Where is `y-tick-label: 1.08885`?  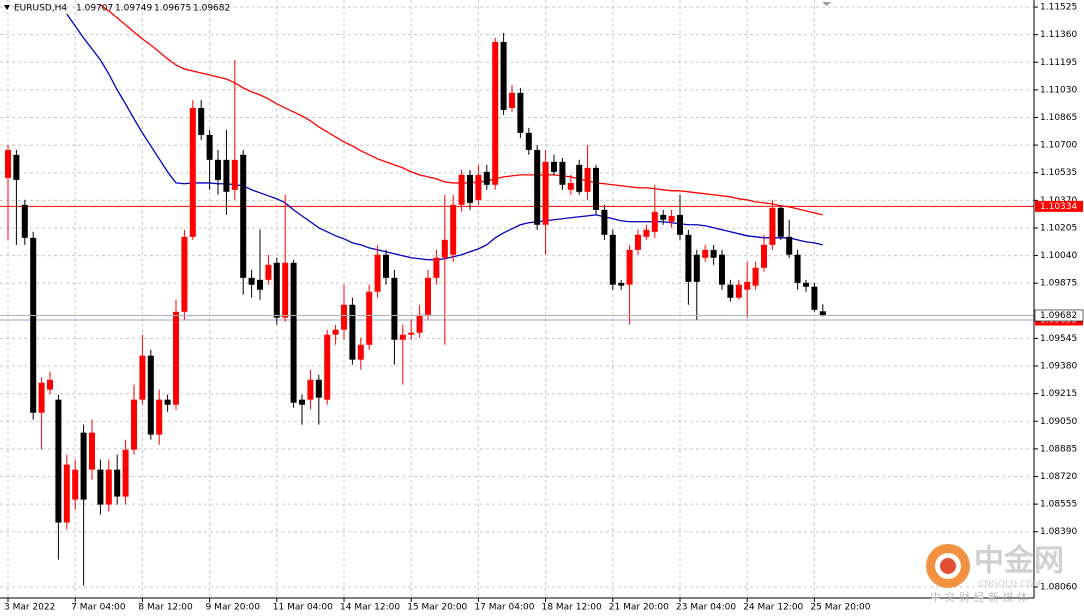 y-tick-label: 1.08885 is located at coordinates (1058, 449).